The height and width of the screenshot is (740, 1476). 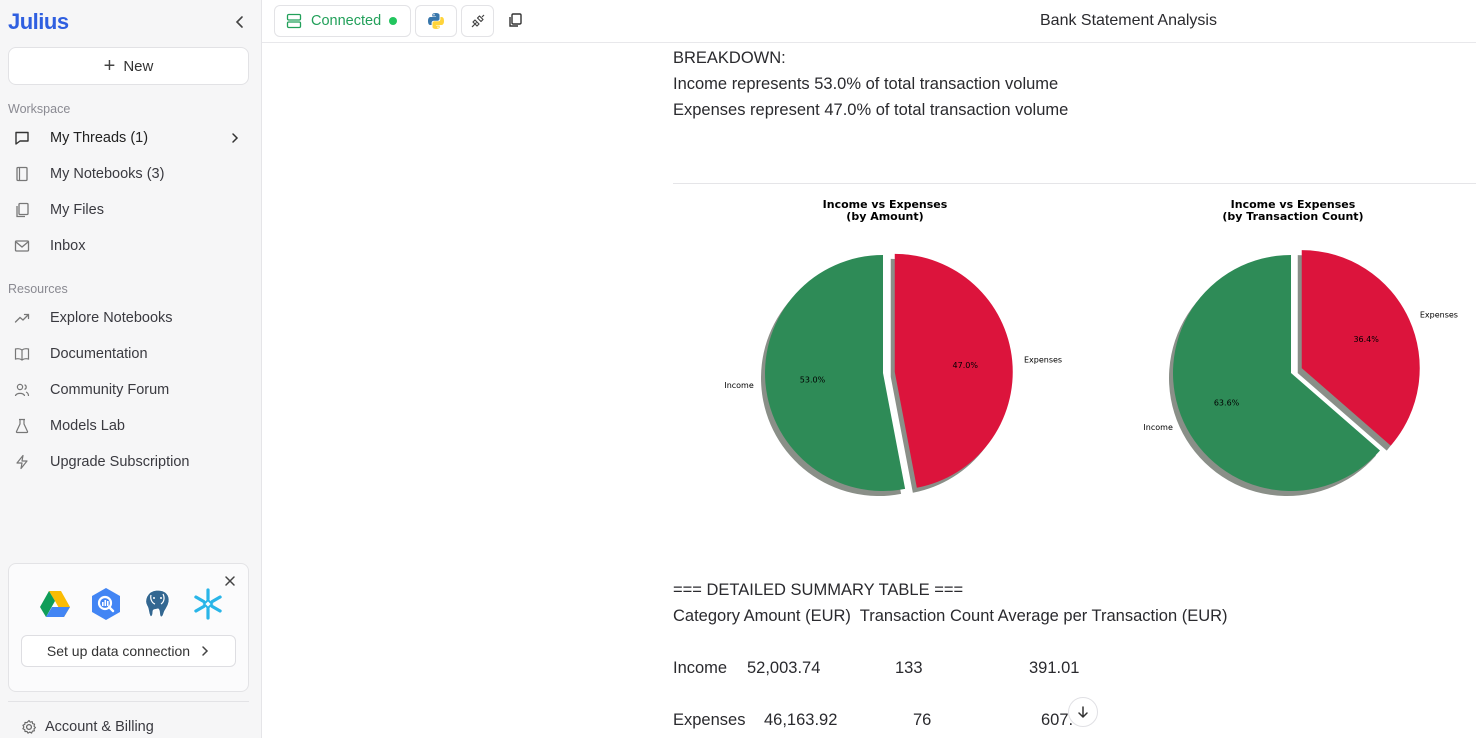 What do you see at coordinates (99, 354) in the screenshot?
I see `sidebar-item-label: Documentation` at bounding box center [99, 354].